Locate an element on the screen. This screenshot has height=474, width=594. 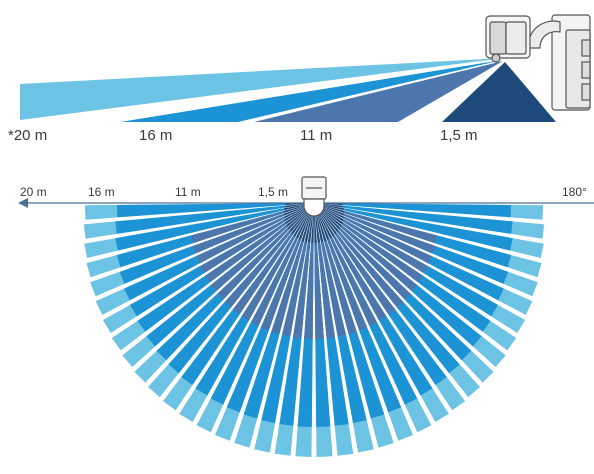
side-zone-16m is located at coordinates (311, 91).